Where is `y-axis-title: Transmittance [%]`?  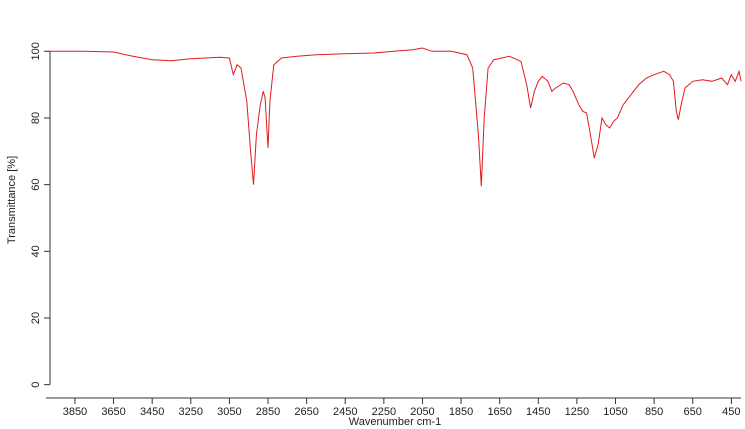
y-axis-title: Transmittance [%] is located at coordinates (12, 200).